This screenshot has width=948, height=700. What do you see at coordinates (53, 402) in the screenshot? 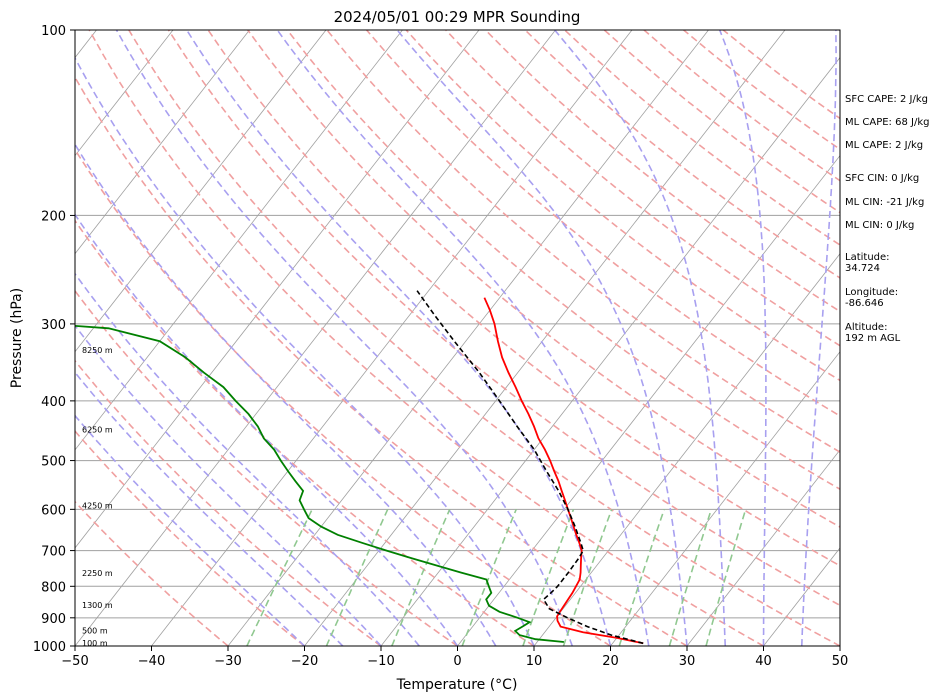
I see `y-tick-label: 400` at bounding box center [53, 402].